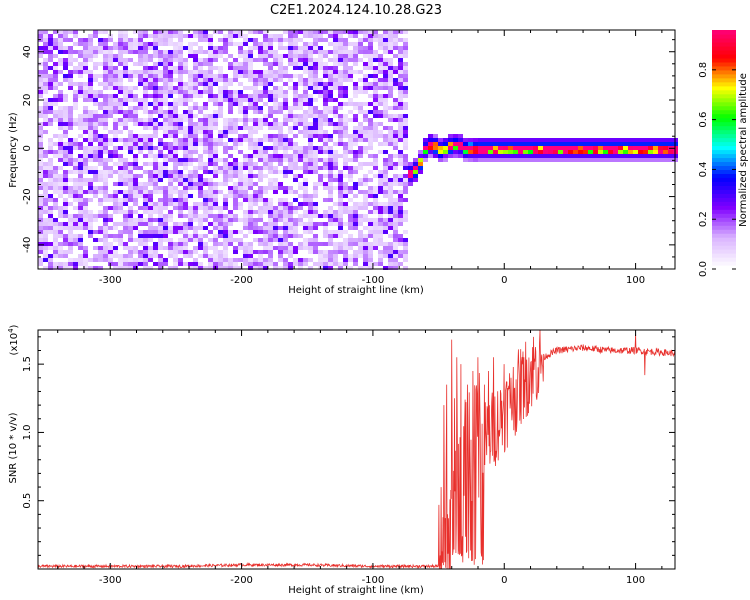  What do you see at coordinates (356, 10) in the screenshot?
I see `figure-title: C2E1.2024.124.10.28.G23` at bounding box center [356, 10].